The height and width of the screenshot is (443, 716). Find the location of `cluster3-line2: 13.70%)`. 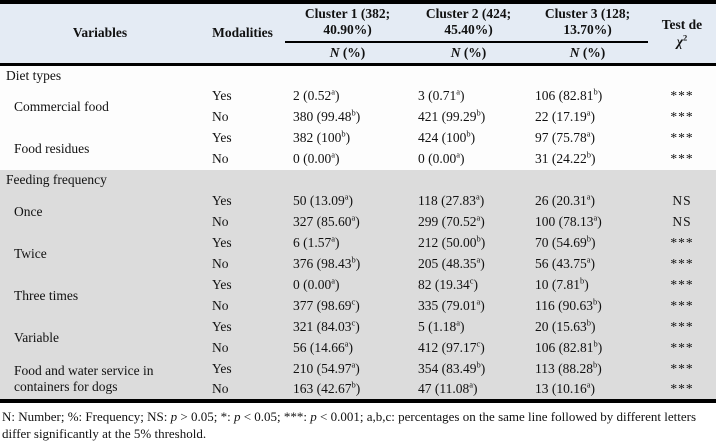

cluster3-line2: 13.70%) is located at coordinates (587, 30).